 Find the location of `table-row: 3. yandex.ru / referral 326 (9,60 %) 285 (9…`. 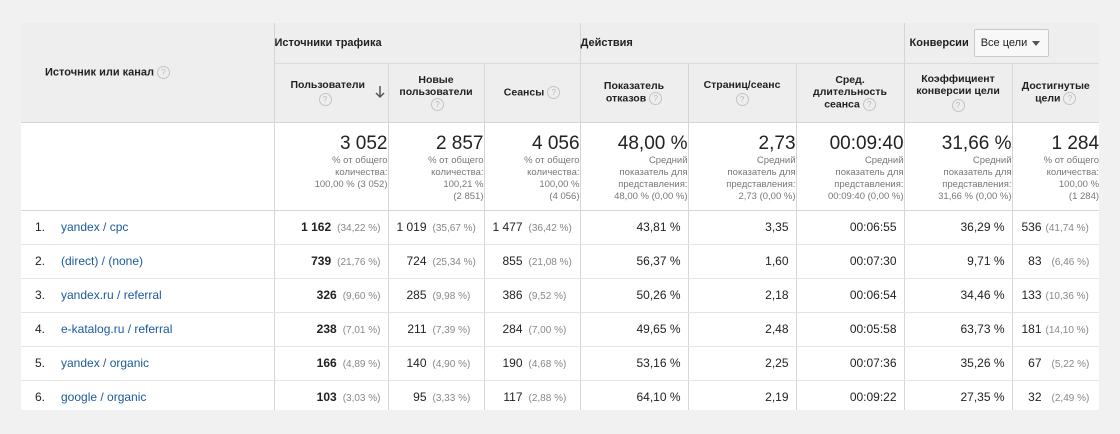

table-row: 3. yandex.ru / referral 326 (9,60 %) 285 (9… is located at coordinates (560, 295).